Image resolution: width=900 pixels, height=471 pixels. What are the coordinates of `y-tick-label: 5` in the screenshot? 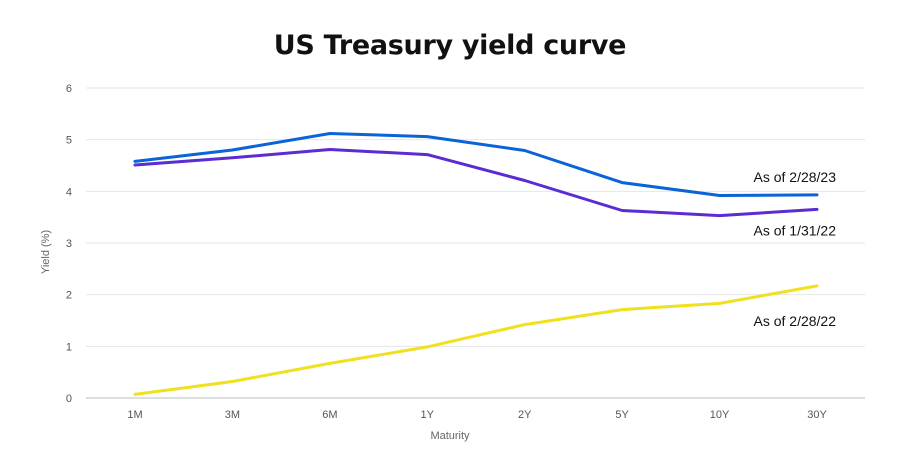 It's located at (69, 141).